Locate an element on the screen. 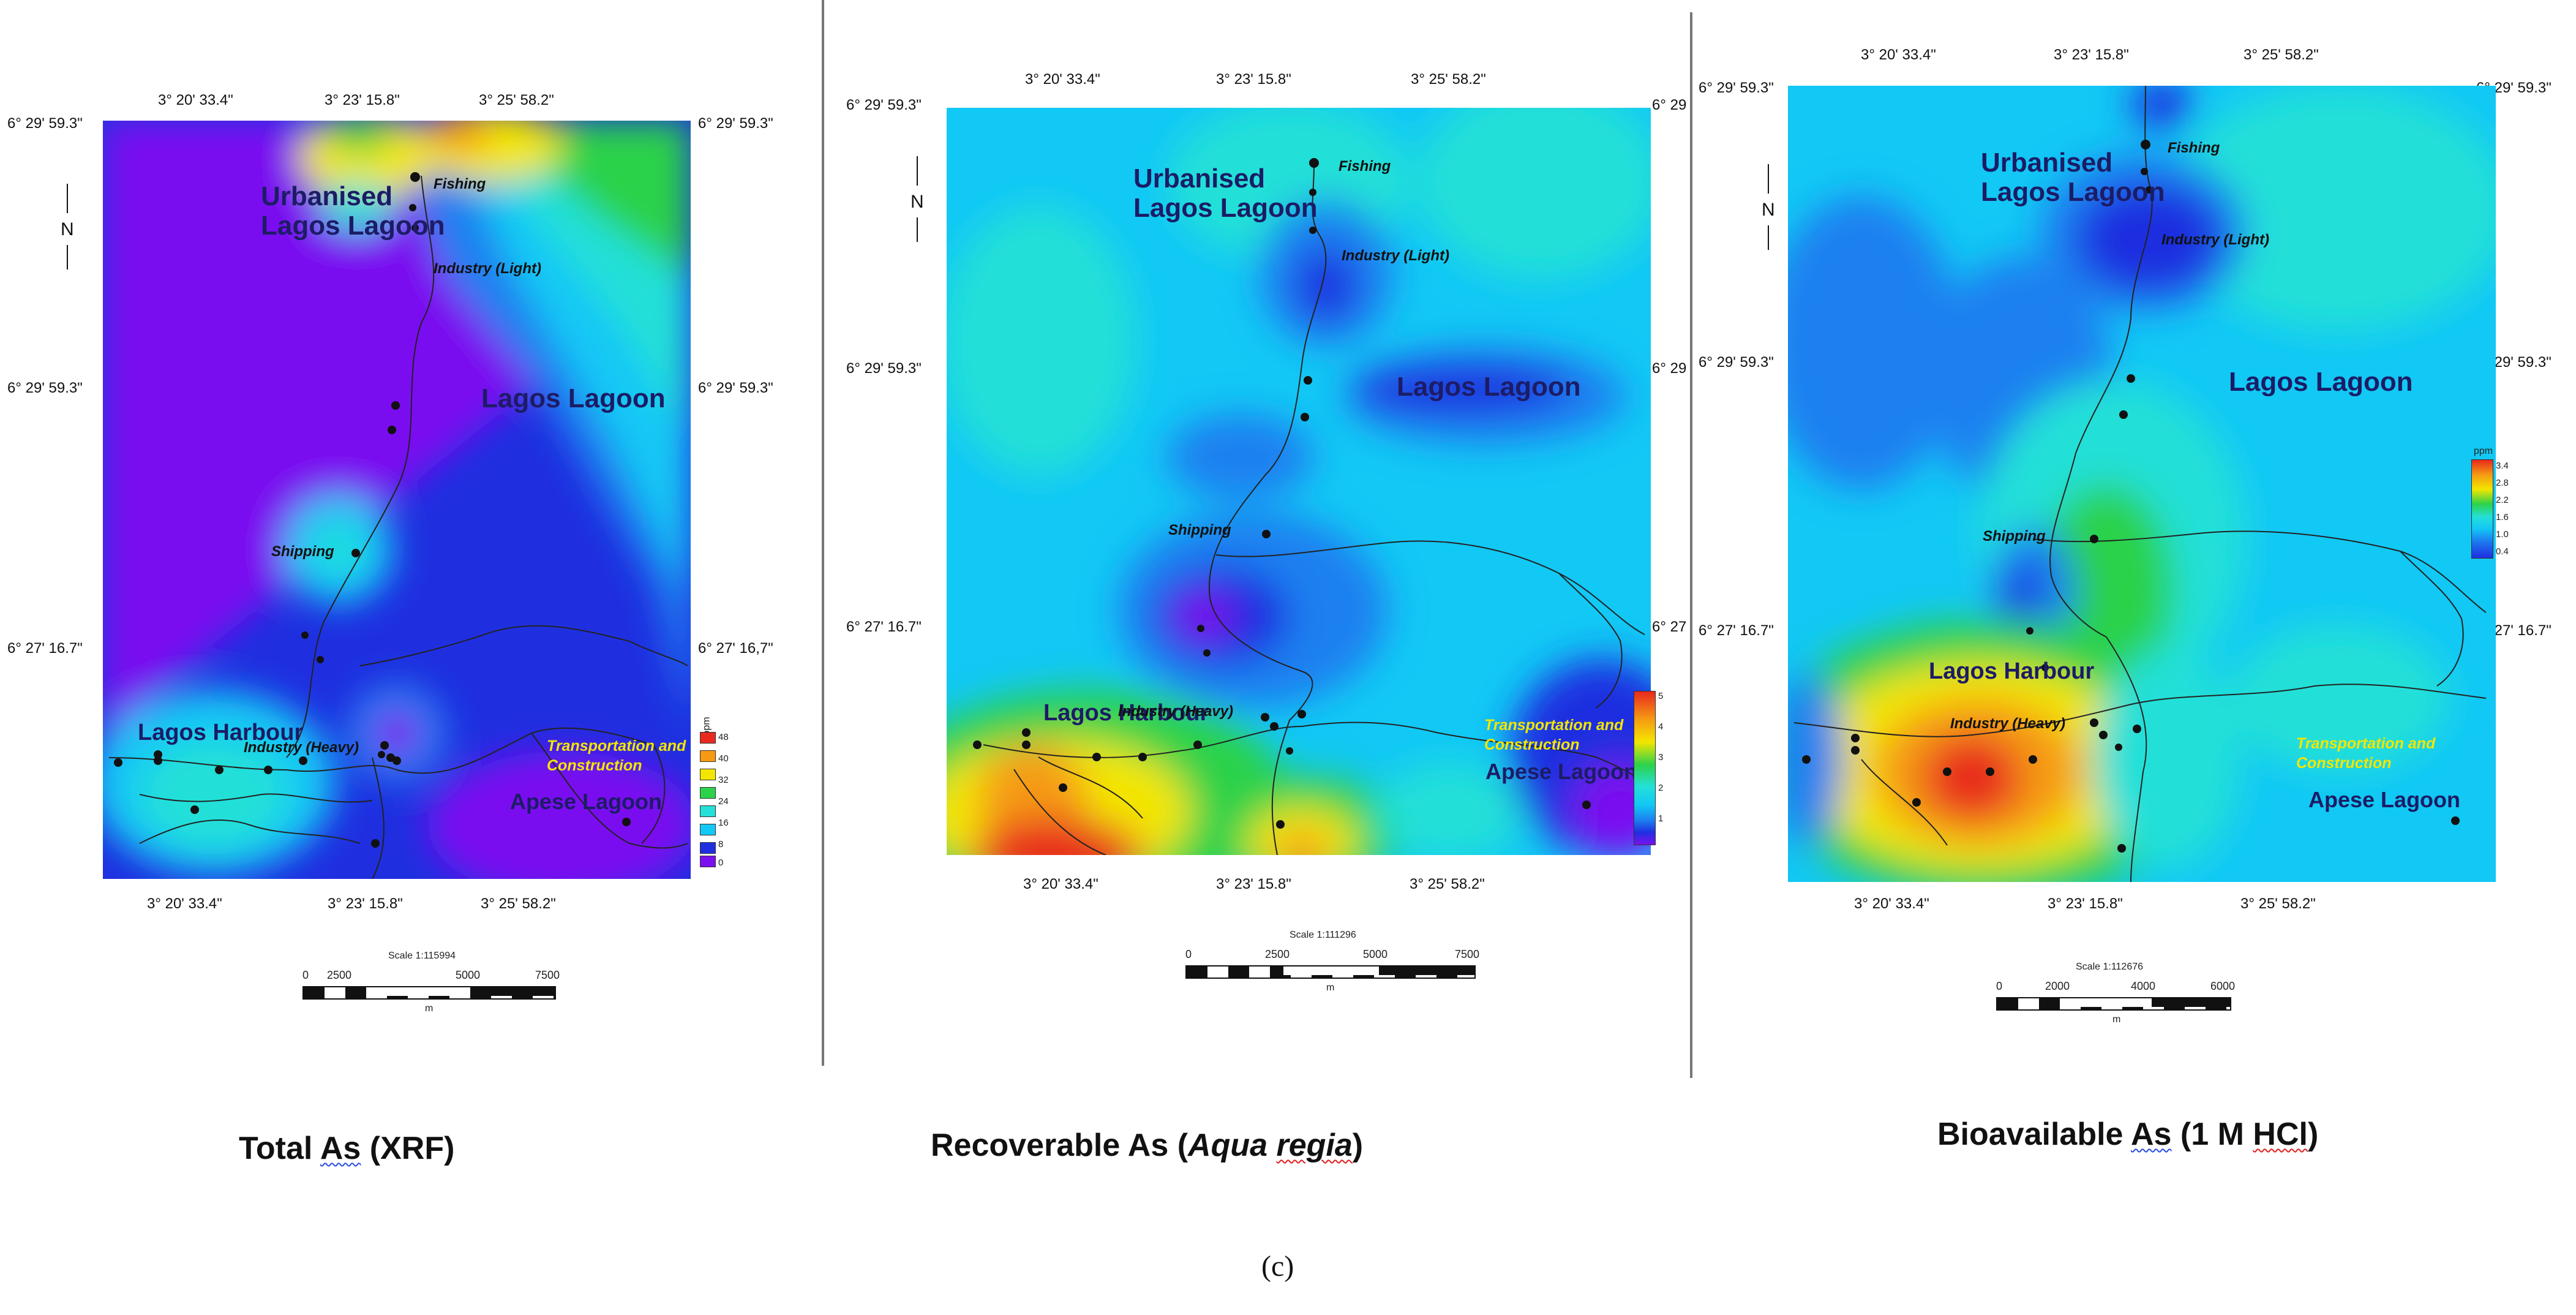  legend-value: 1 is located at coordinates (1661, 818).